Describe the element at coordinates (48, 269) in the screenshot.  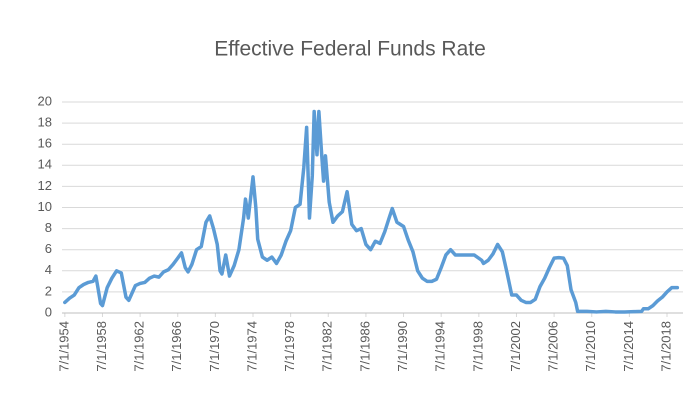
I see `y-tick-label: 4` at that location.